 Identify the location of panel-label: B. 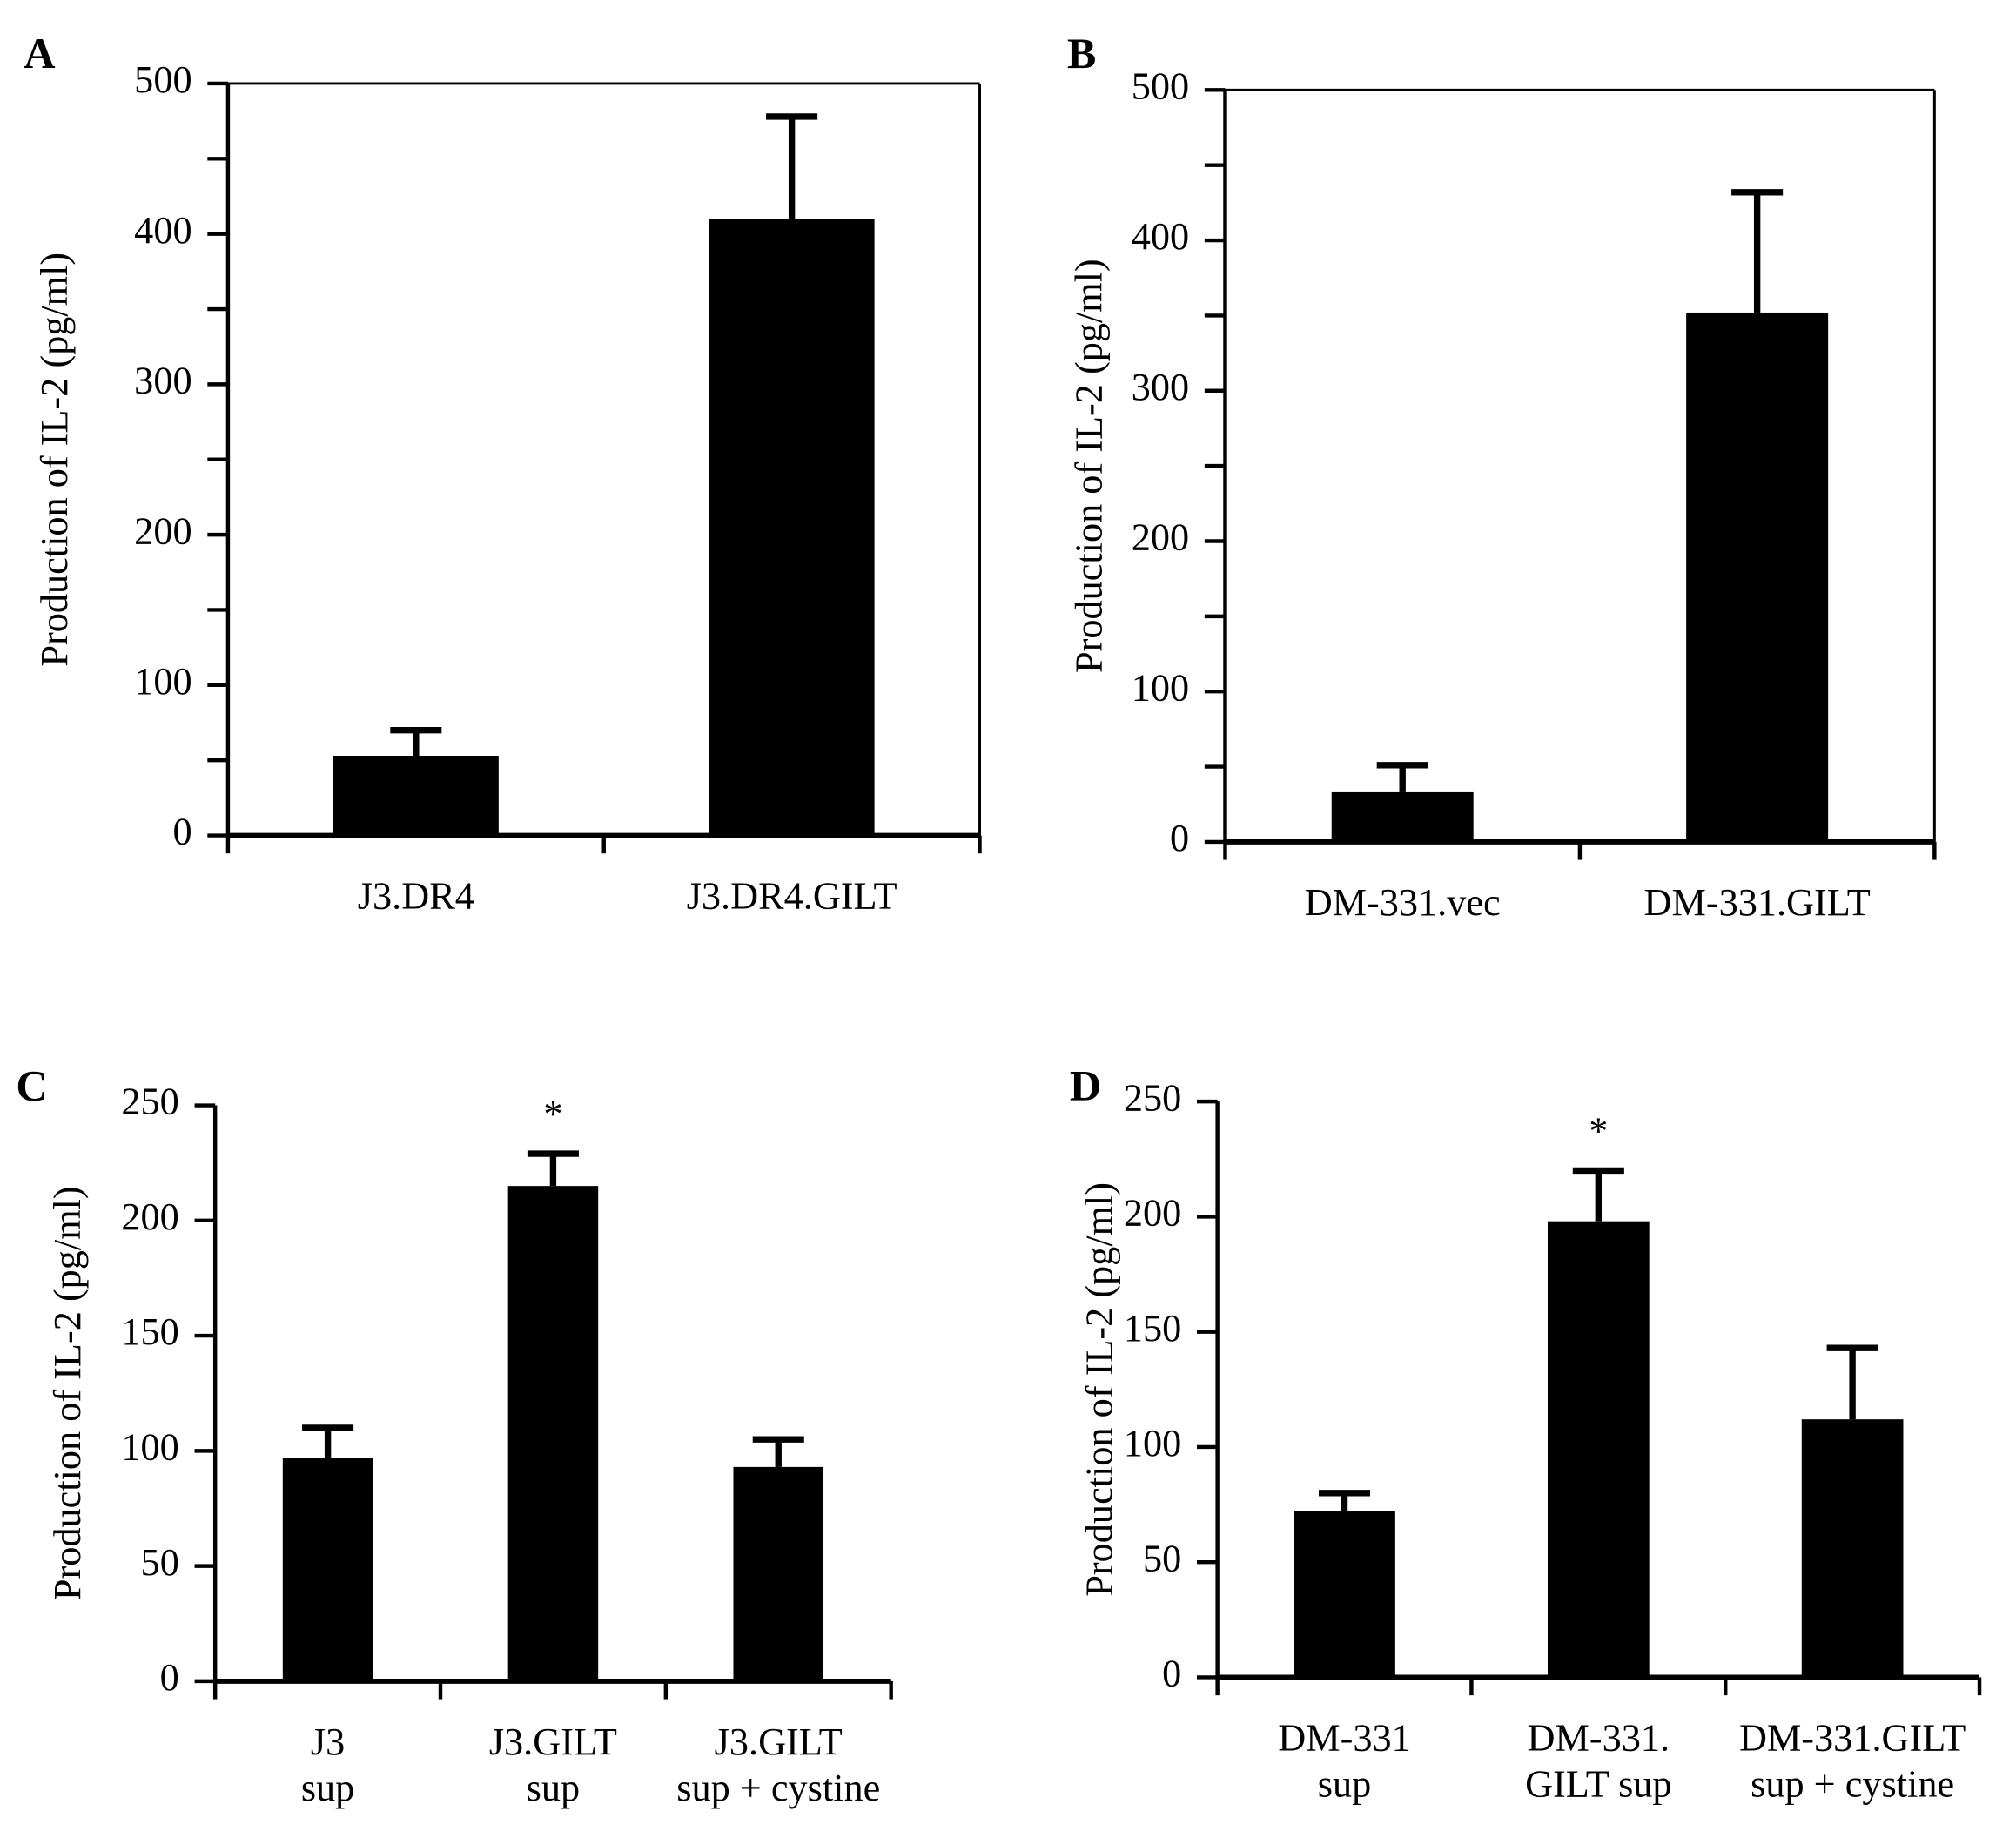
(1081, 53).